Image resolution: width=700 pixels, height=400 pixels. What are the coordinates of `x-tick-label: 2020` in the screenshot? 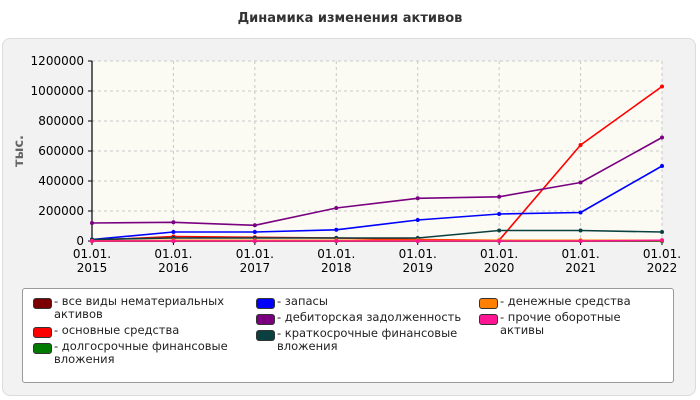 It's located at (499, 268).